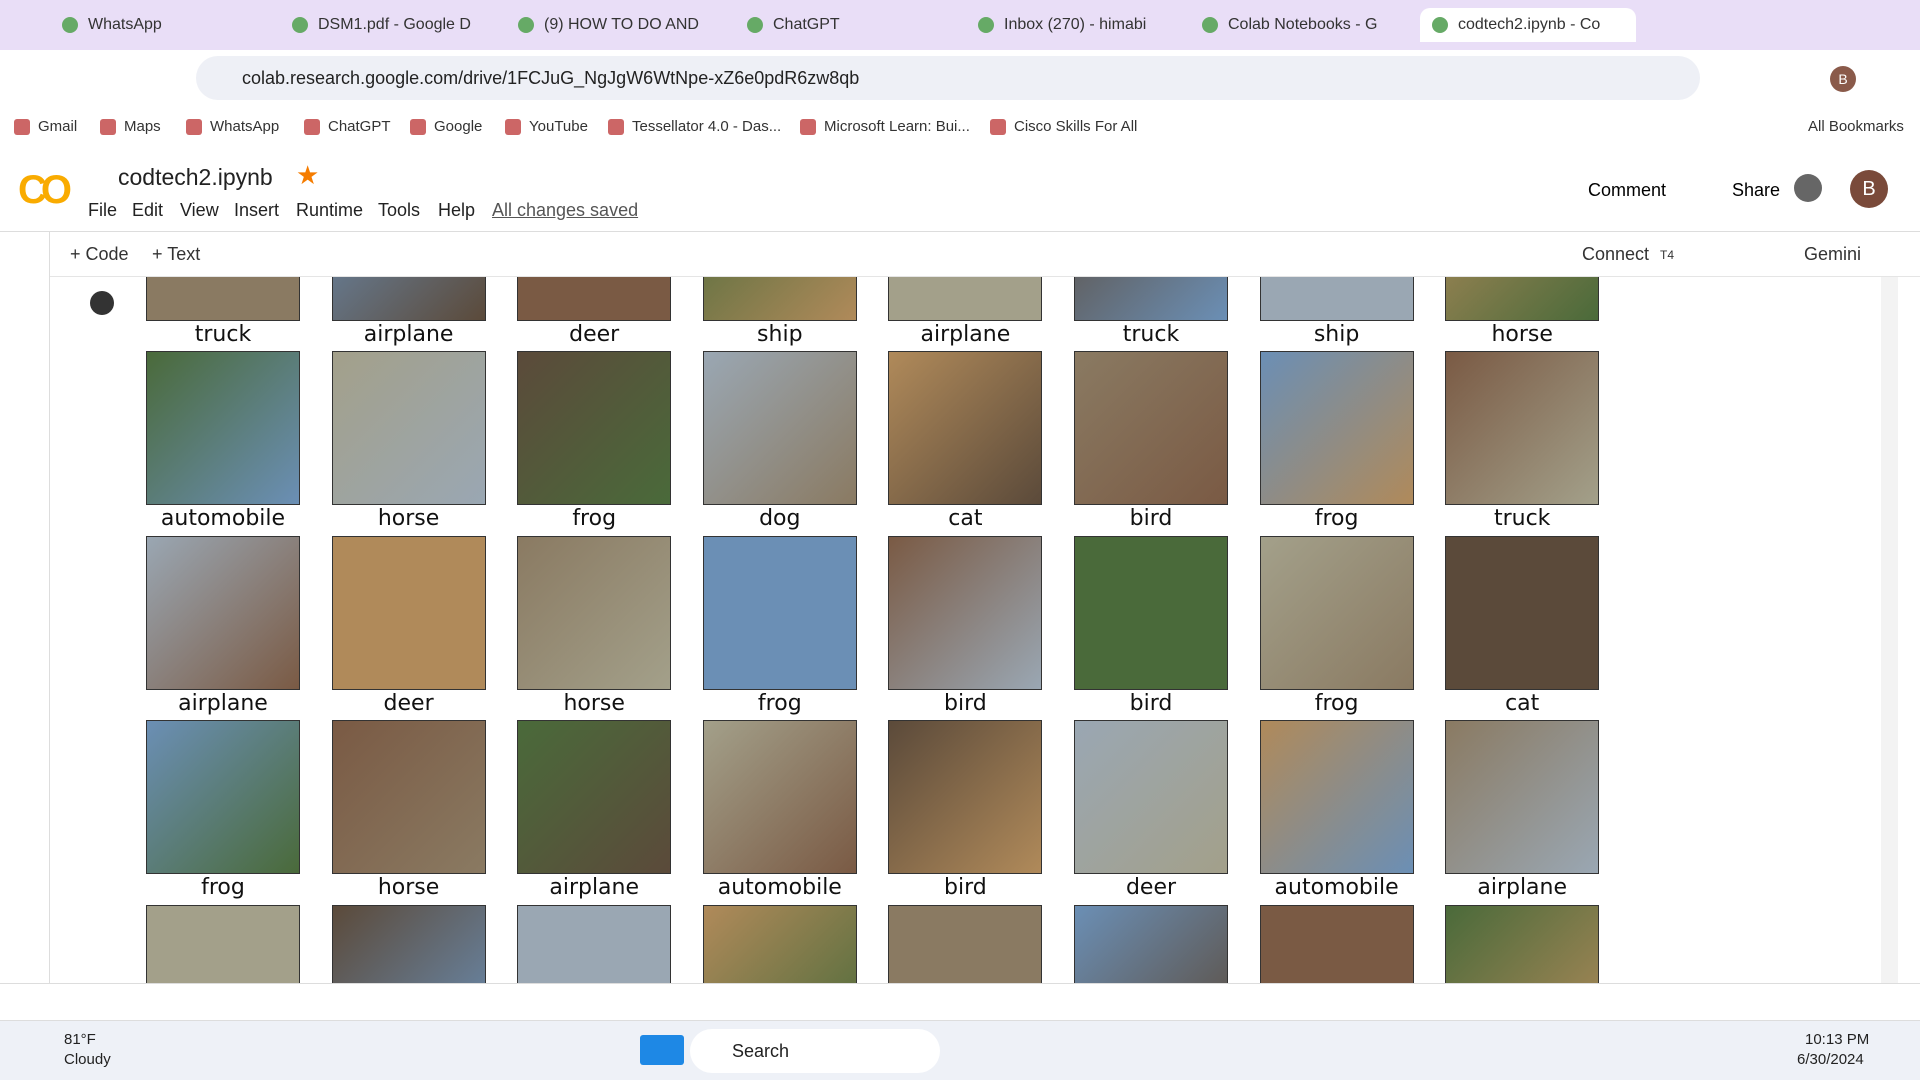 The image size is (1920, 1080). Describe the element at coordinates (232, 126) in the screenshot. I see `bookmark: WhatsApp` at that location.